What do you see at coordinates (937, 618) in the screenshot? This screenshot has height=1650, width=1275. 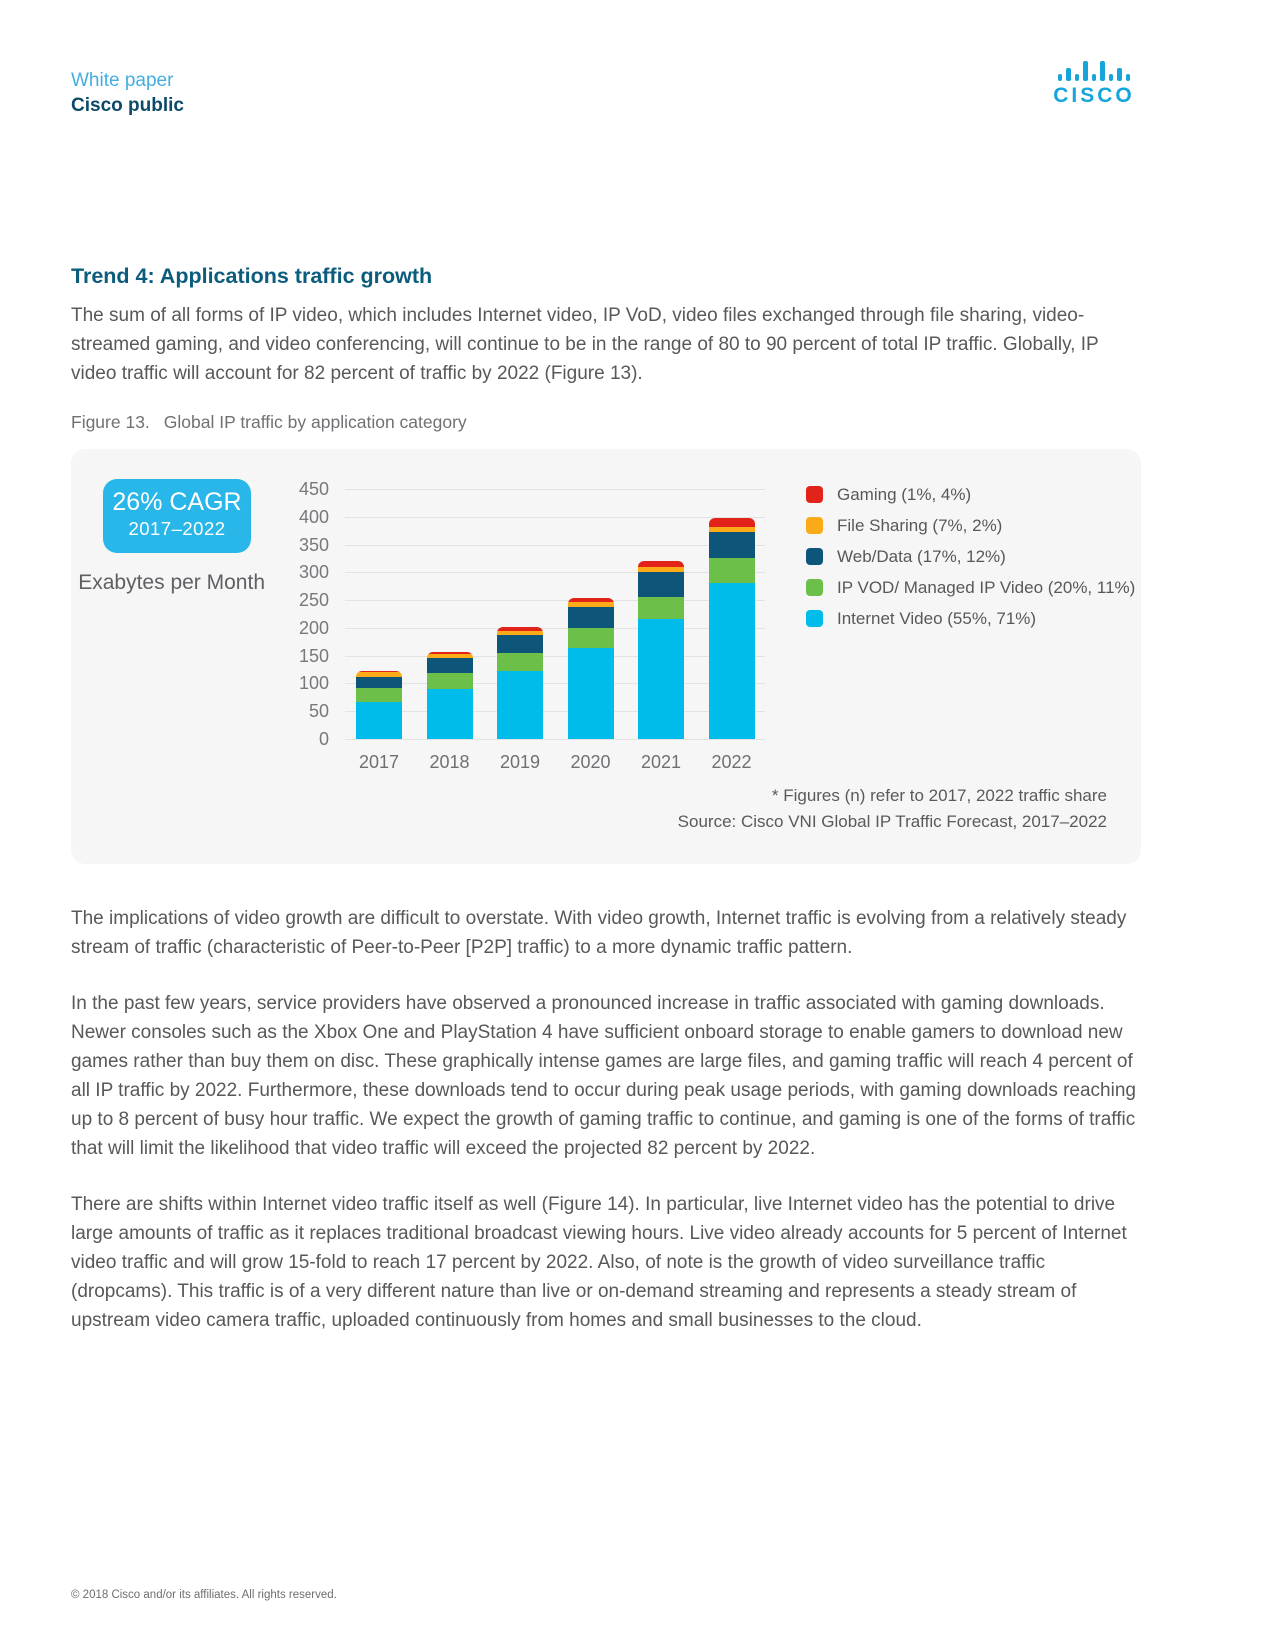 I see `legend-label: Internet Video (55%, 71%)` at bounding box center [937, 618].